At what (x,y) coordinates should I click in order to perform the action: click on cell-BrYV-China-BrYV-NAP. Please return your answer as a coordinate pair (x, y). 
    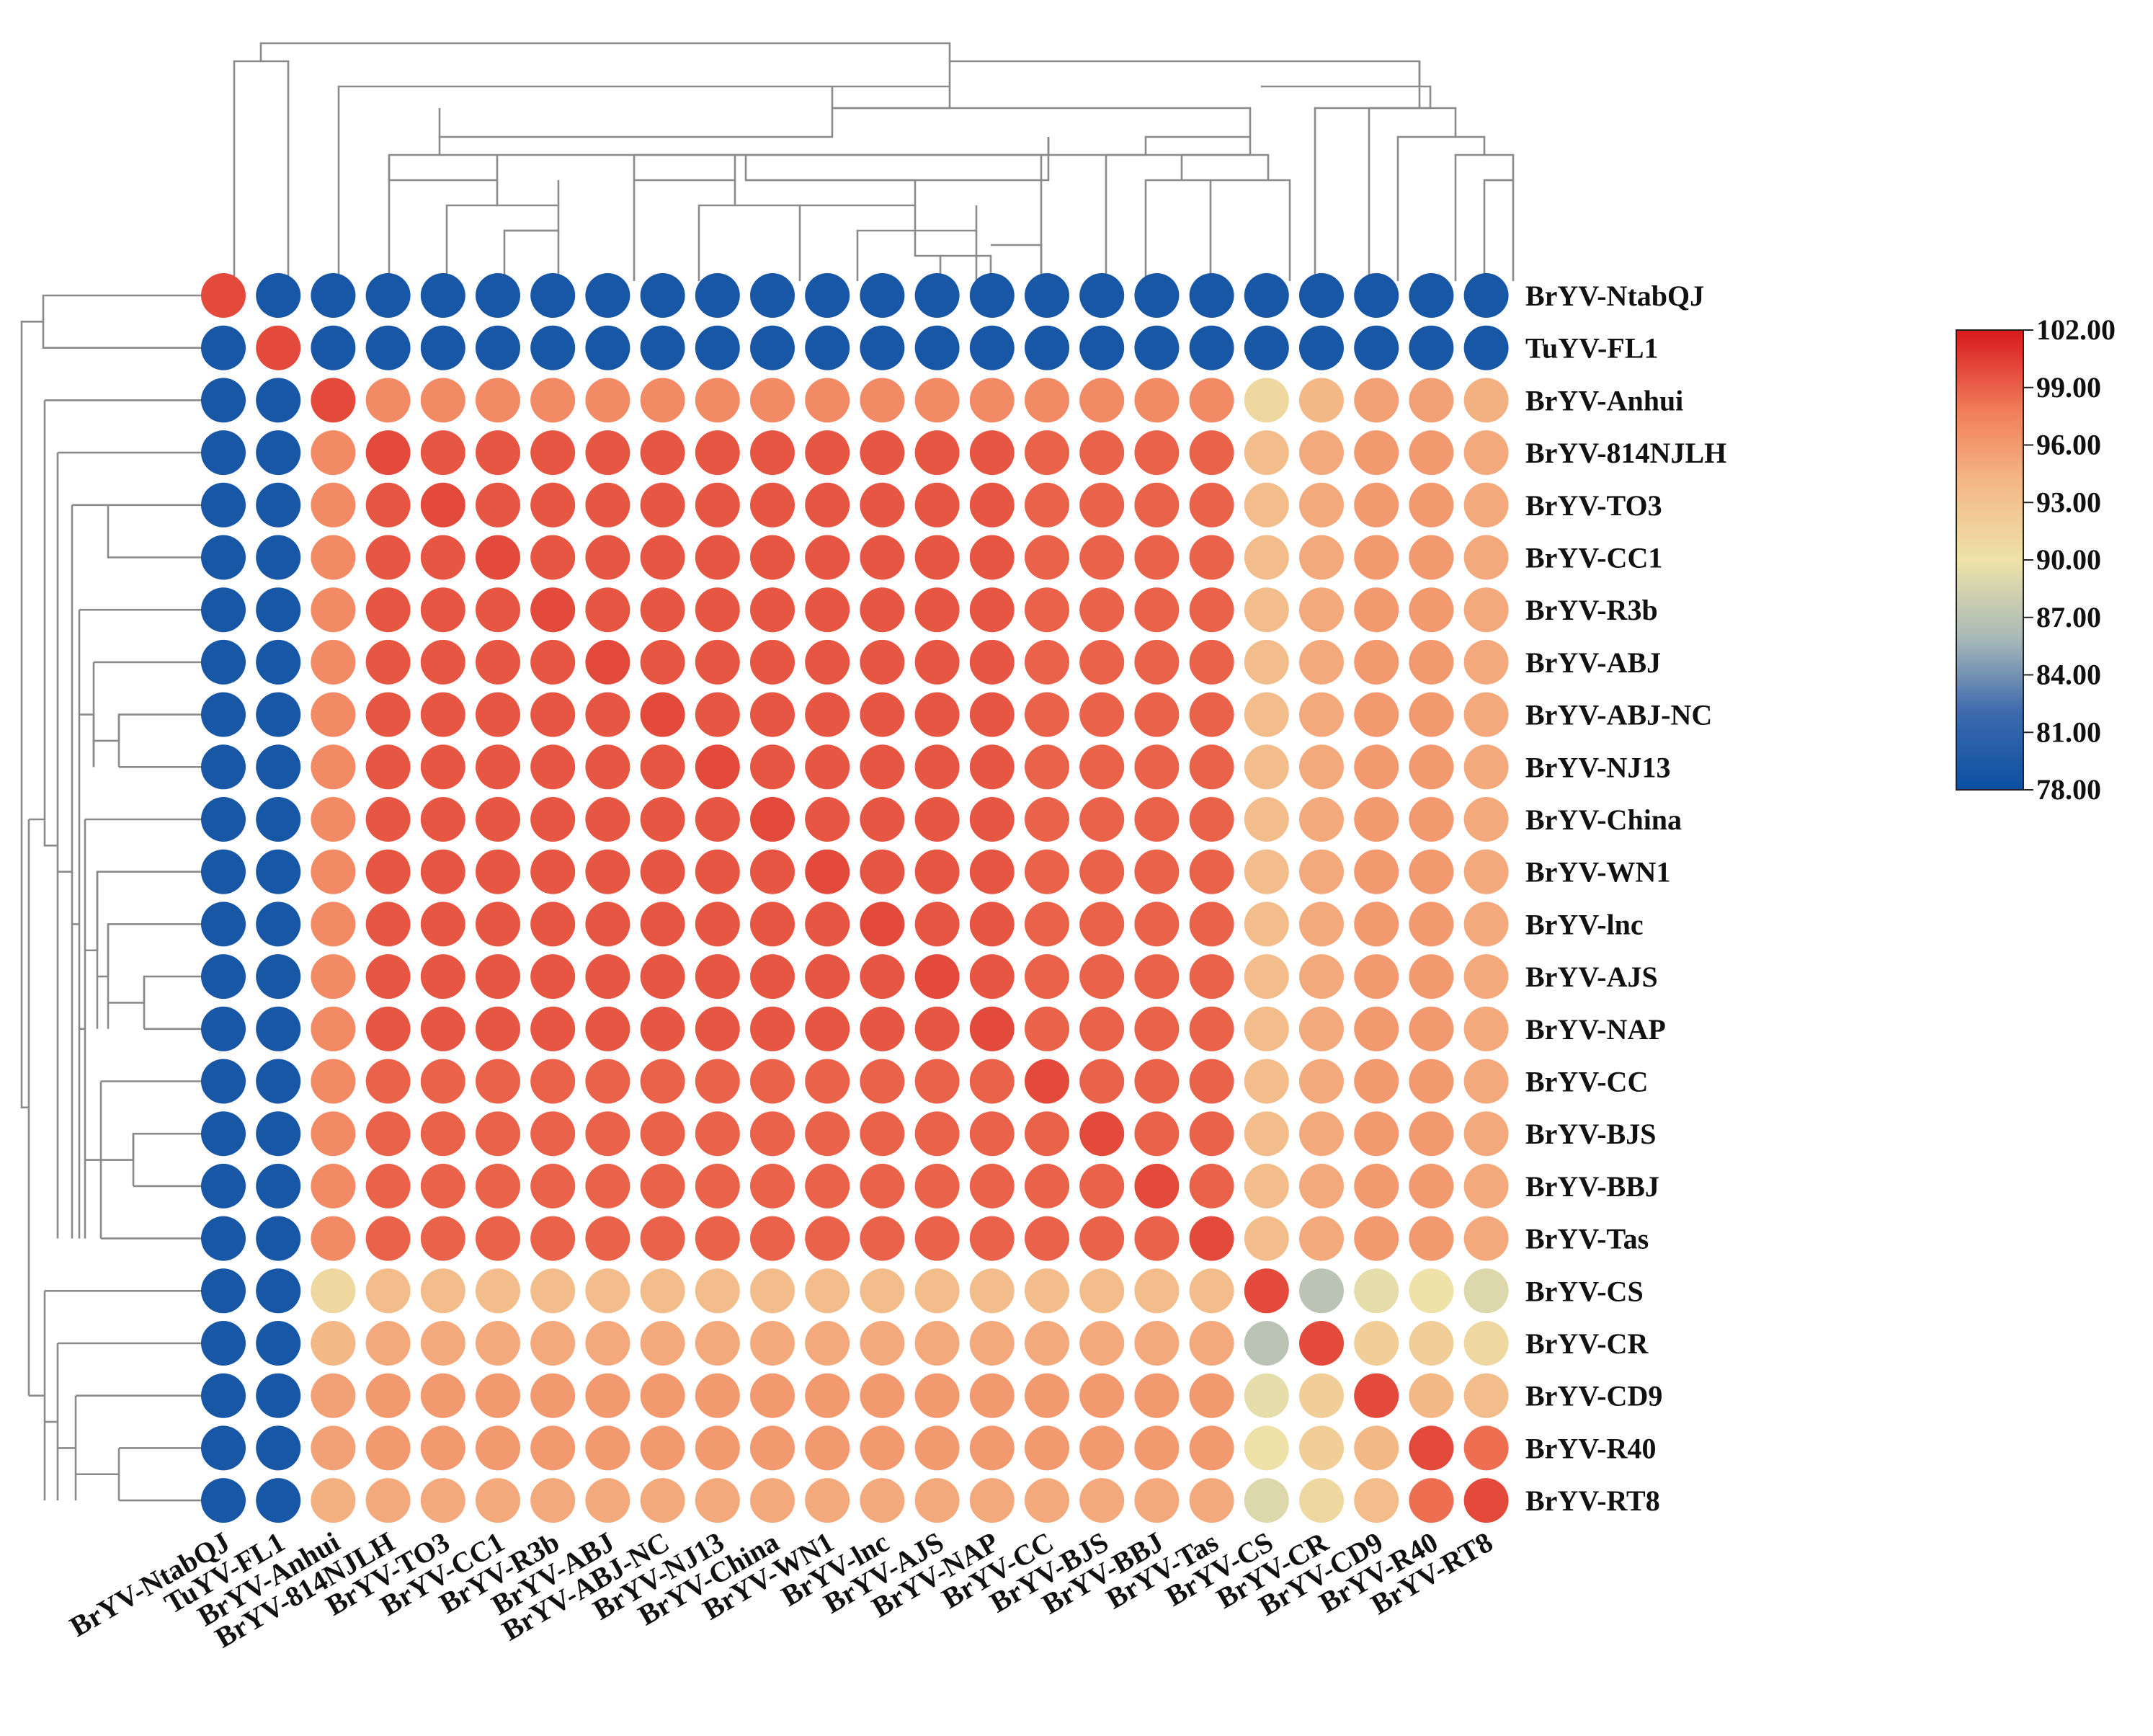
    Looking at the image, I should click on (992, 820).